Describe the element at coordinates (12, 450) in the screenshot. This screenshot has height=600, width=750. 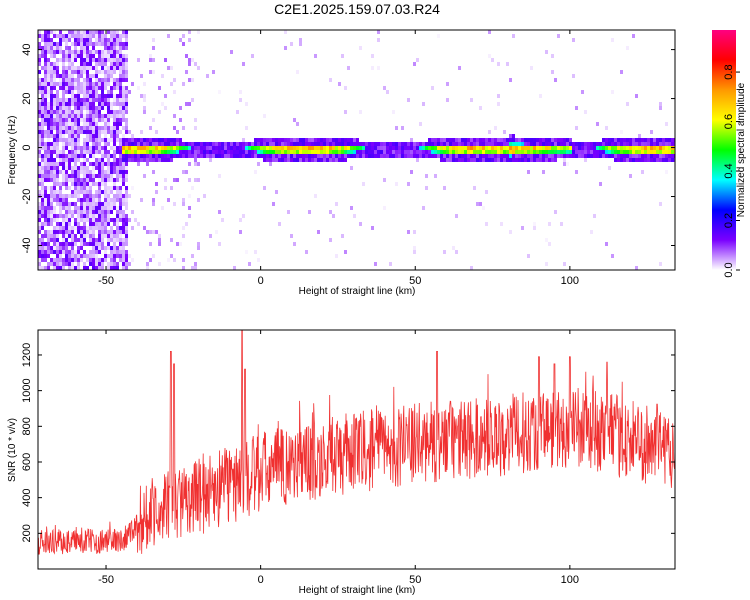
I see `snr-y-axis-label: SNR (10 * v/v)` at that location.